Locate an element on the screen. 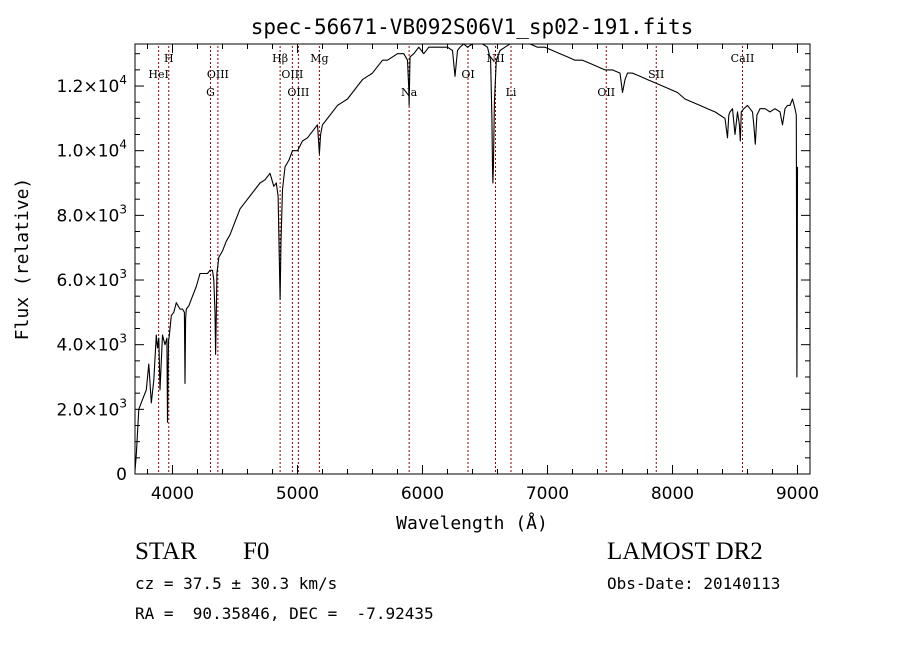  line-marker-label: Li is located at coordinates (511, 92).